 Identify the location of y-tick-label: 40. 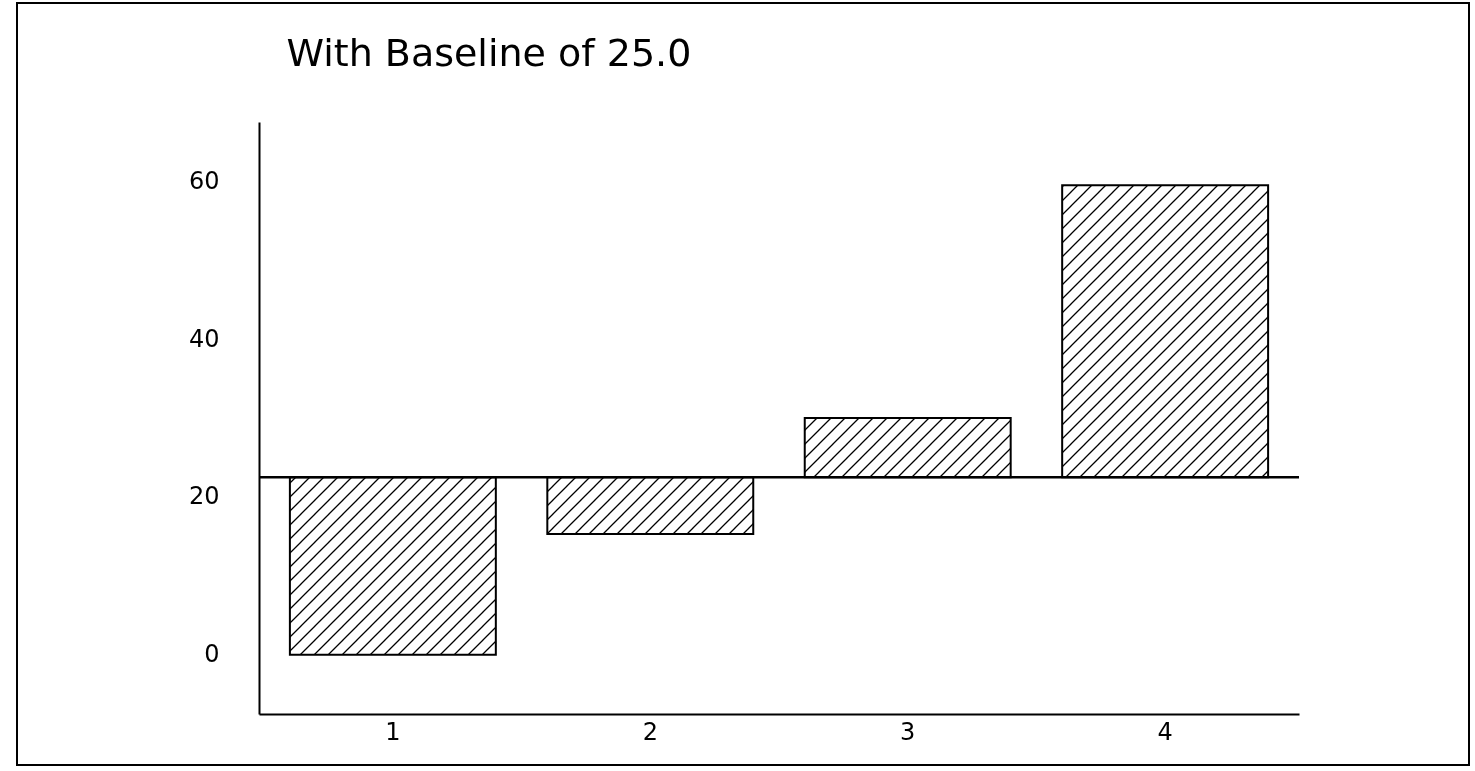
(204, 338).